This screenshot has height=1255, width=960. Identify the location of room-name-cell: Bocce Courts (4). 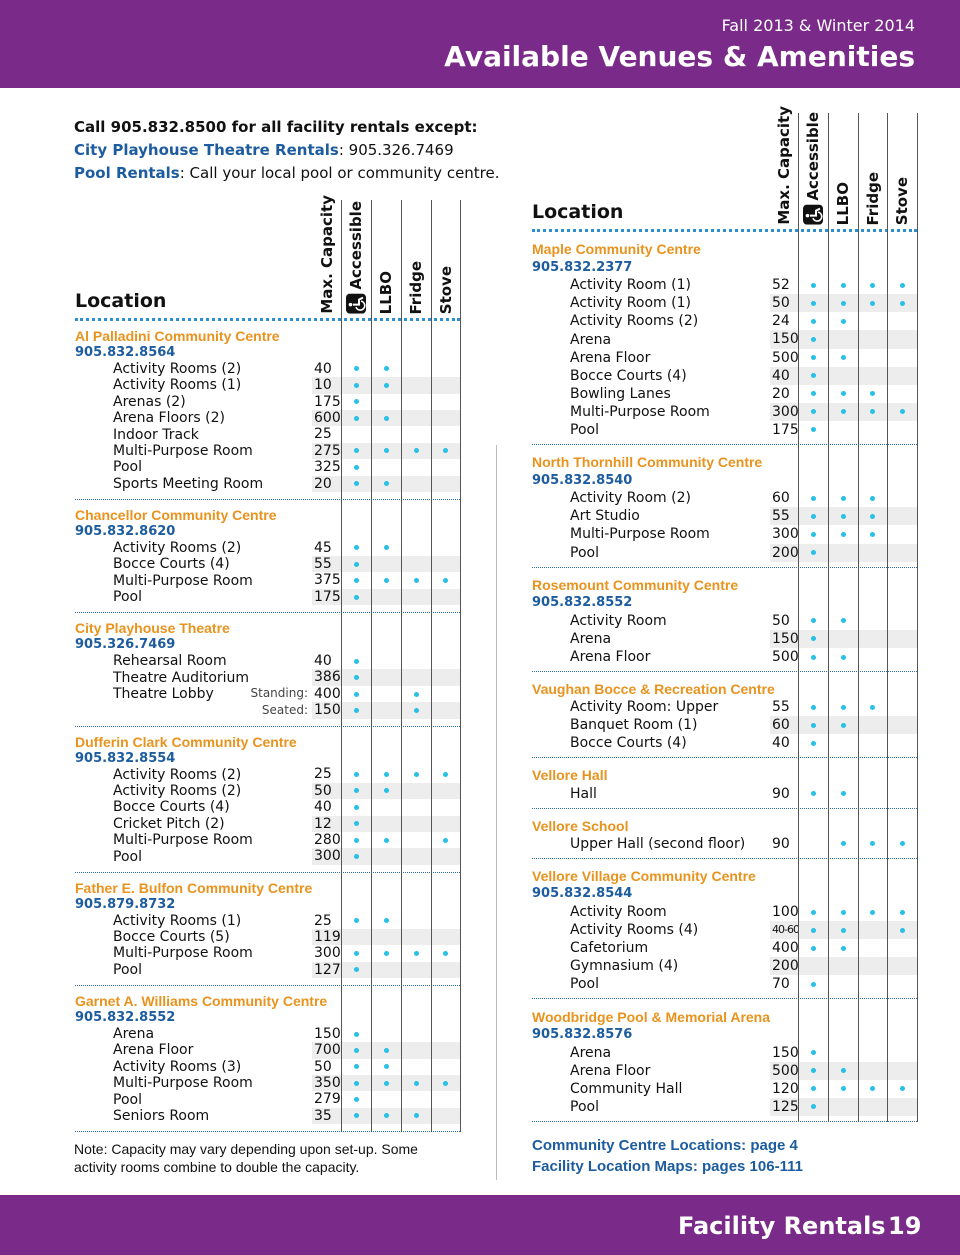
(193, 564).